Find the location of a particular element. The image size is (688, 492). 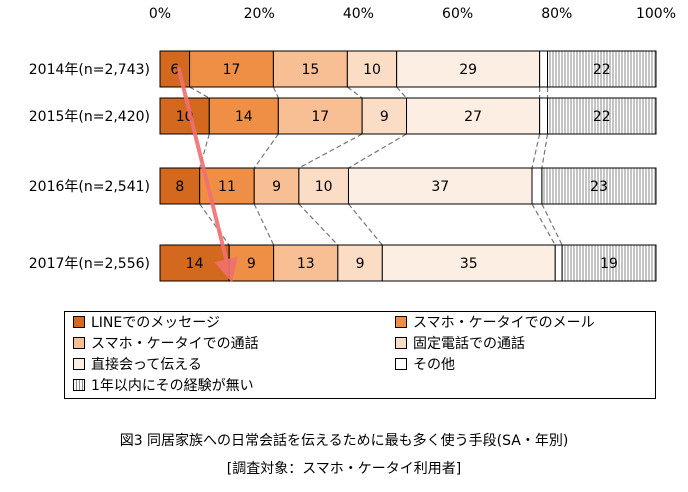

bar-value-label: 15 is located at coordinates (310, 70).